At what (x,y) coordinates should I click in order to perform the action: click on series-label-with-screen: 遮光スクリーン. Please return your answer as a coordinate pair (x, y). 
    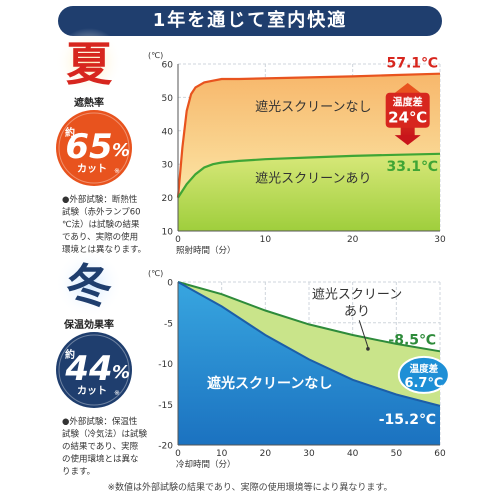
    Looking at the image, I should click on (357, 294).